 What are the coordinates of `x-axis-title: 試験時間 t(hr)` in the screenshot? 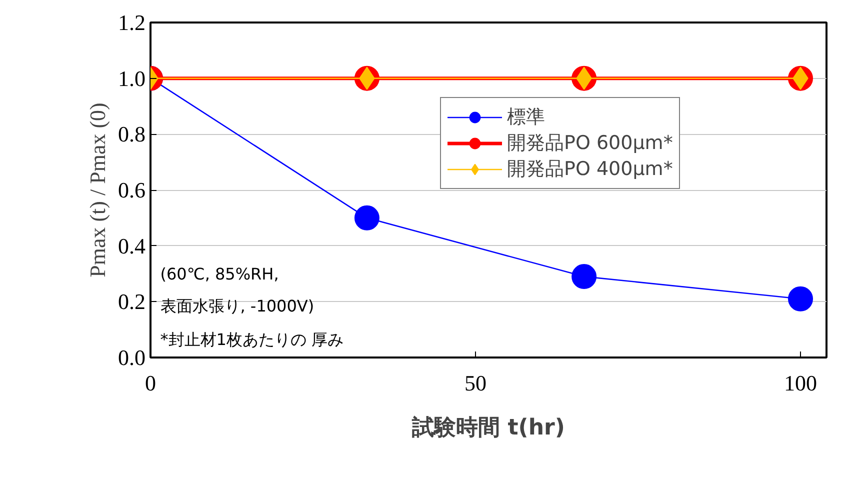 It's located at (488, 428).